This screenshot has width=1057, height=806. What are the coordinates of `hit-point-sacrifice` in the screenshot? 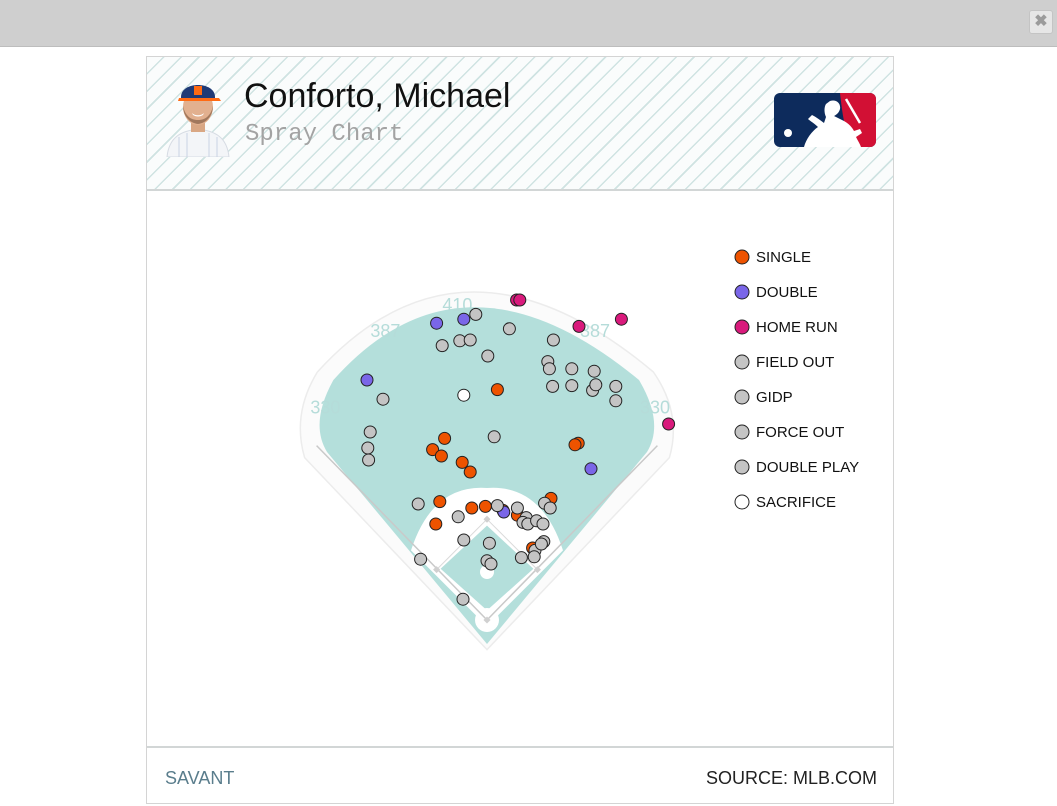 It's located at (464, 395).